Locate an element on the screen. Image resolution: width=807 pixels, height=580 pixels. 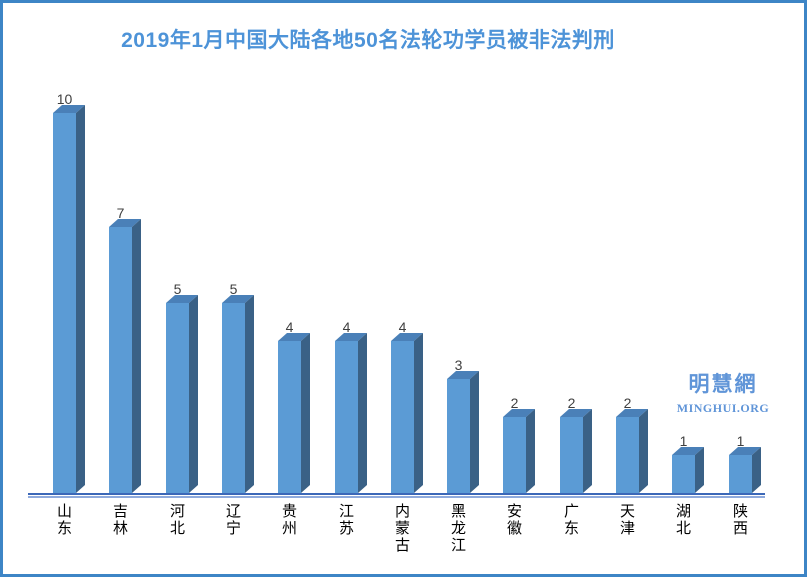
category-label: 安 徽 is located at coordinates (514, 520).